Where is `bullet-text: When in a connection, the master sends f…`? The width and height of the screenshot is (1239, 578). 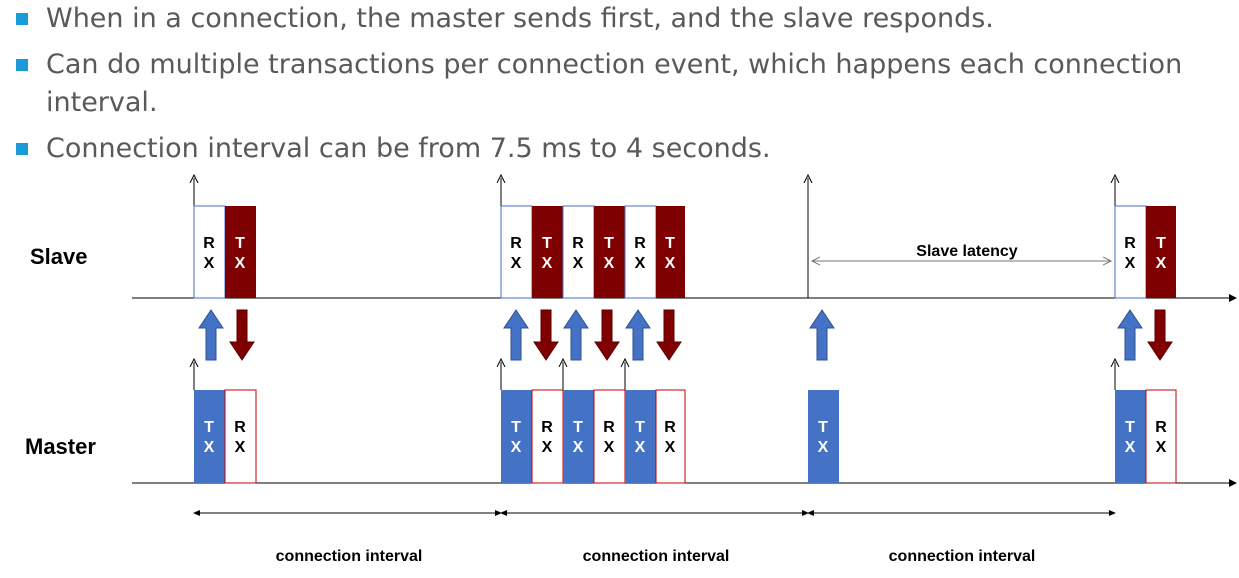
bullet-text: When in a connection, the master sends f… is located at coordinates (520, 18).